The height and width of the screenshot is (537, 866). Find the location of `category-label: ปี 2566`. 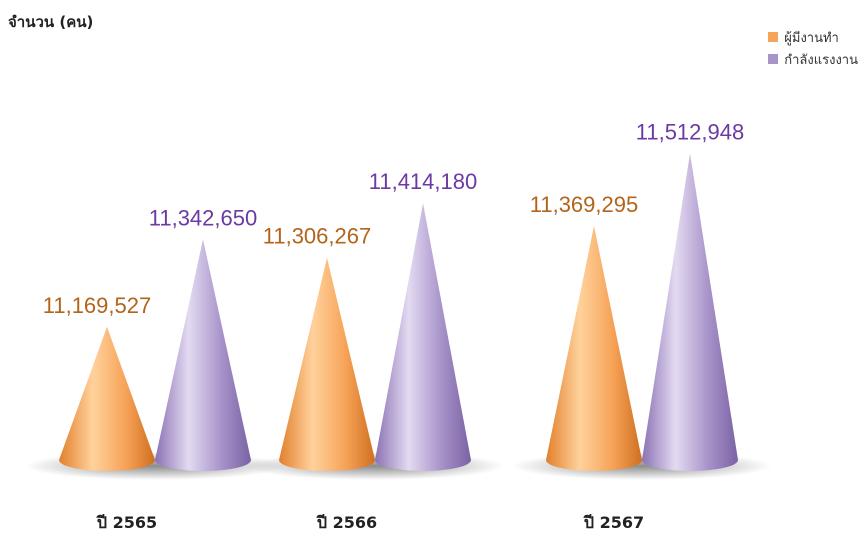

category-label: ปี 2566 is located at coordinates (346, 522).